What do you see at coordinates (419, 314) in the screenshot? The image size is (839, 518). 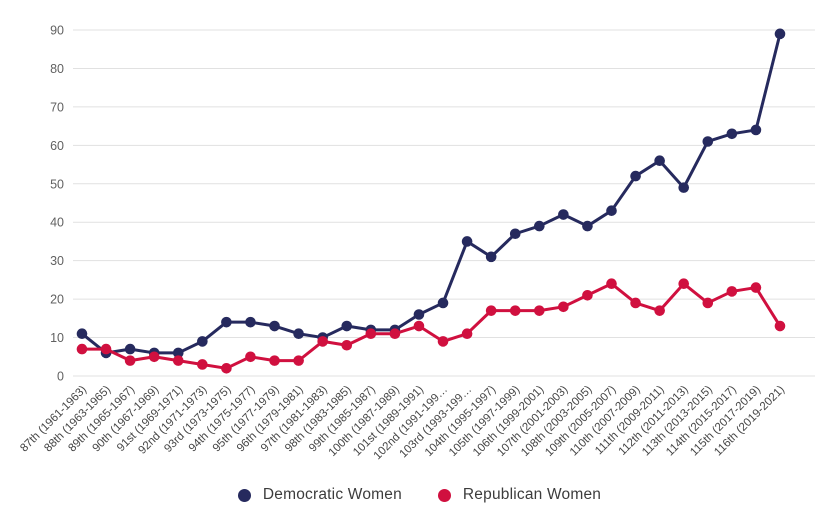 I see `data-point-democratic-women-101st` at bounding box center [419, 314].